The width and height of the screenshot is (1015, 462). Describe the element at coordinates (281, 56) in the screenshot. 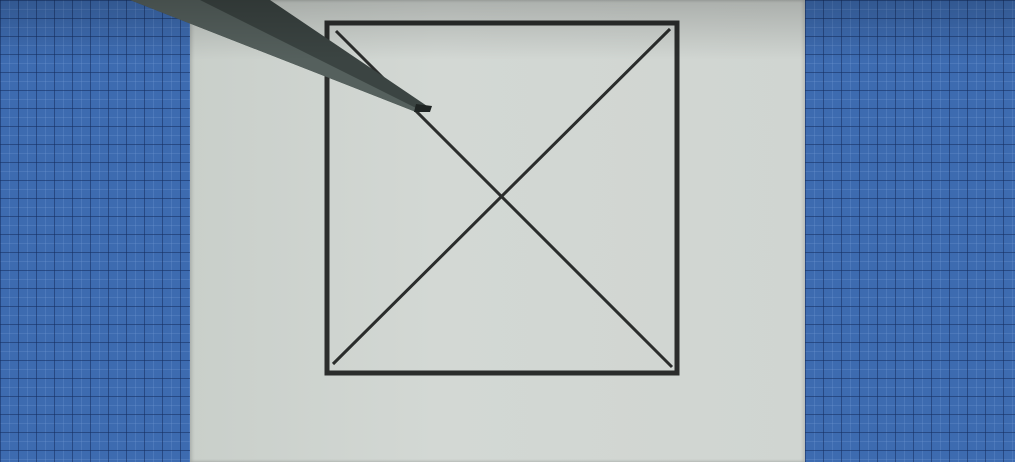

I see `pen-tip-icon` at that location.